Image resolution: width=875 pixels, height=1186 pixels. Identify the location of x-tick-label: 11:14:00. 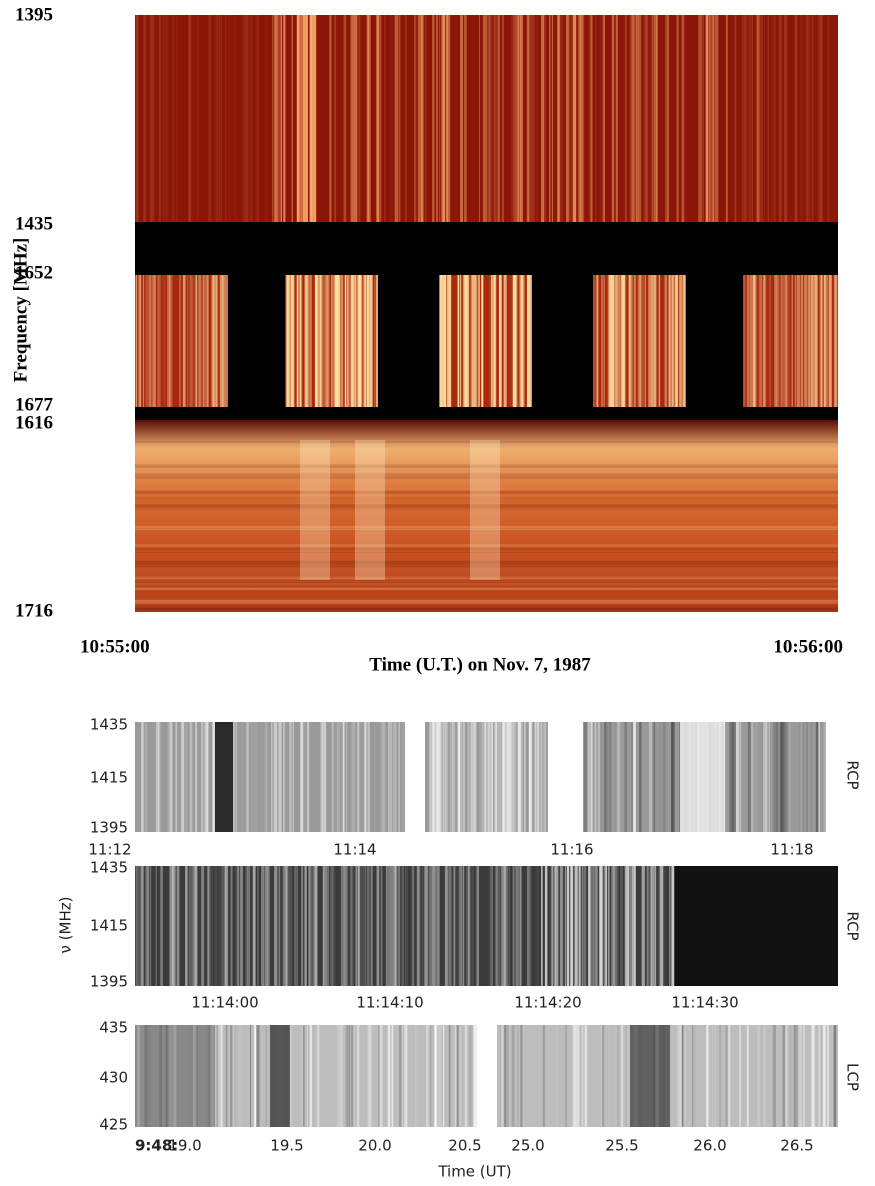
(224, 1003).